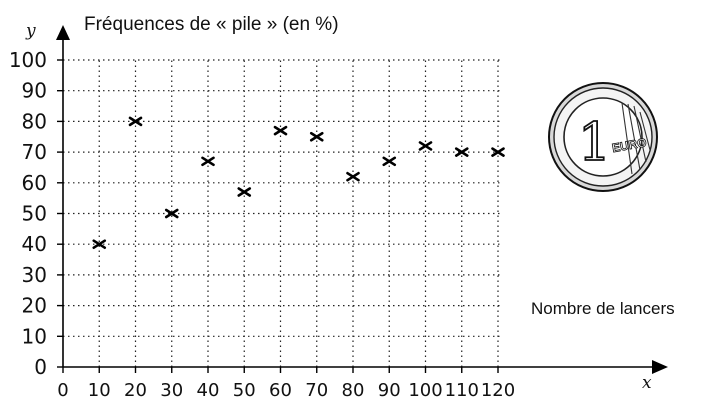  What do you see at coordinates (34, 306) in the screenshot?
I see `y-tick-label: 20` at bounding box center [34, 306].